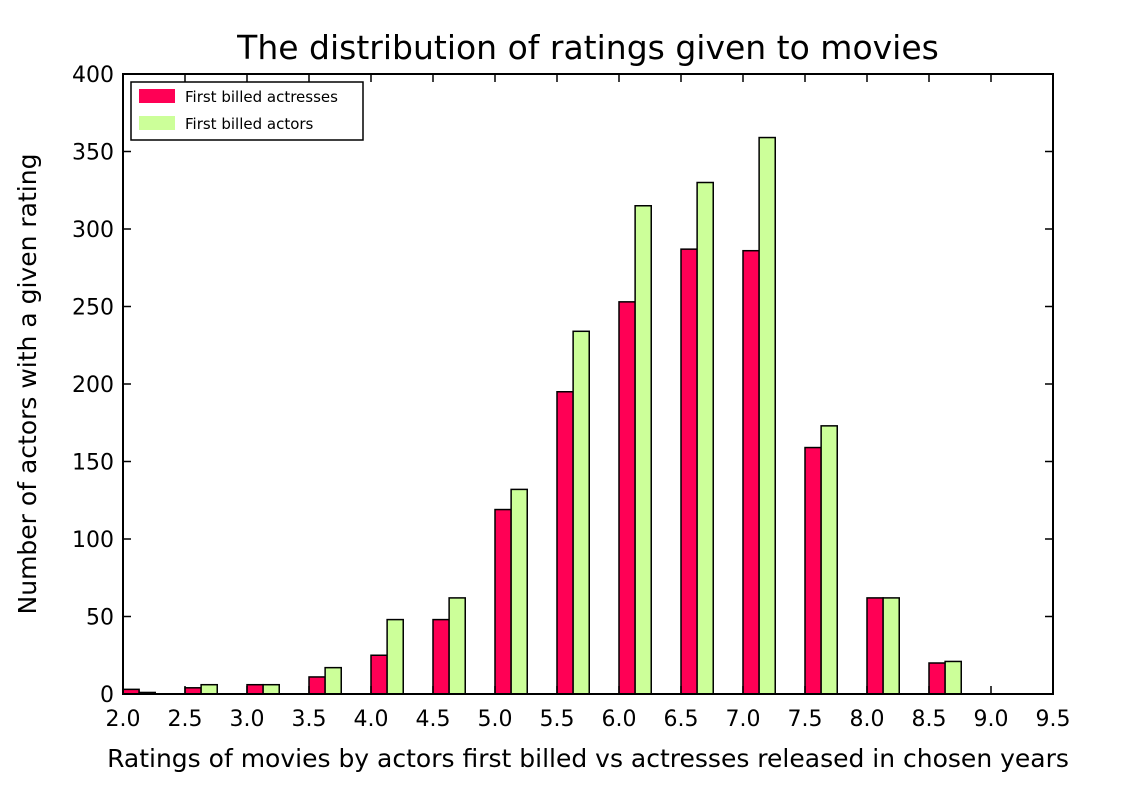 Image resolution: width=1146 pixels, height=806 pixels. Describe the element at coordinates (441, 656) in the screenshot. I see `bar-actresses-4.5` at that location.